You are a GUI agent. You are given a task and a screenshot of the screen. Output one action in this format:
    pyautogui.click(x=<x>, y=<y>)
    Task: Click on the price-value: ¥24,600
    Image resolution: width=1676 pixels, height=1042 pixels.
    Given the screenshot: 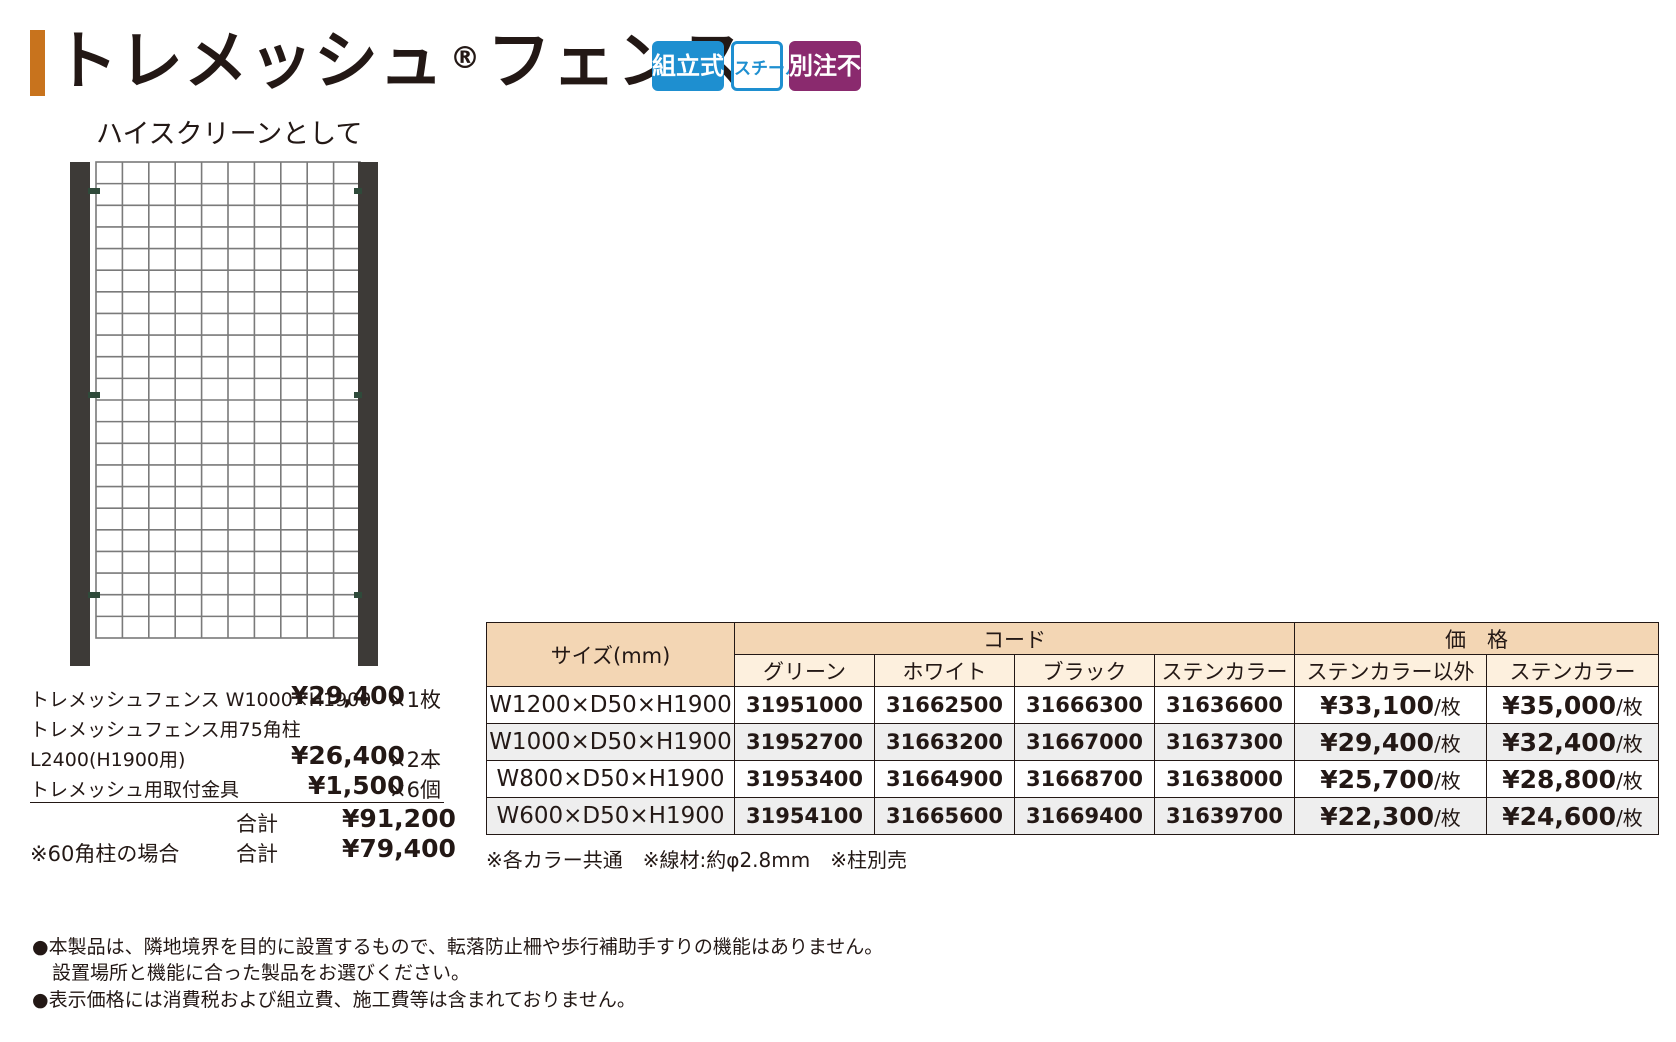 What is the action you would take?
    pyautogui.click(x=1559, y=816)
    